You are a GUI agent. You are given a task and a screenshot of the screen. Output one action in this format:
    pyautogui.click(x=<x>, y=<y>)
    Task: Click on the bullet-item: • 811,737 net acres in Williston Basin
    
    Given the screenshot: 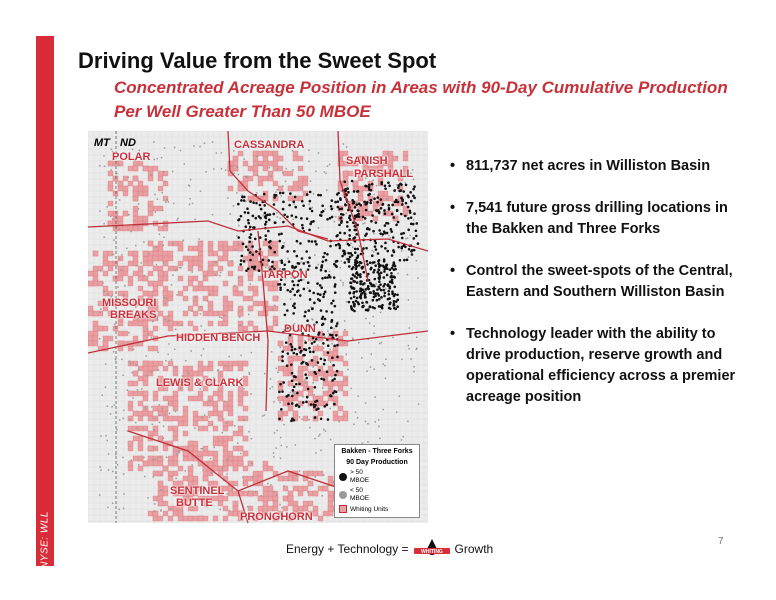 What is the action you would take?
    pyautogui.click(x=593, y=166)
    